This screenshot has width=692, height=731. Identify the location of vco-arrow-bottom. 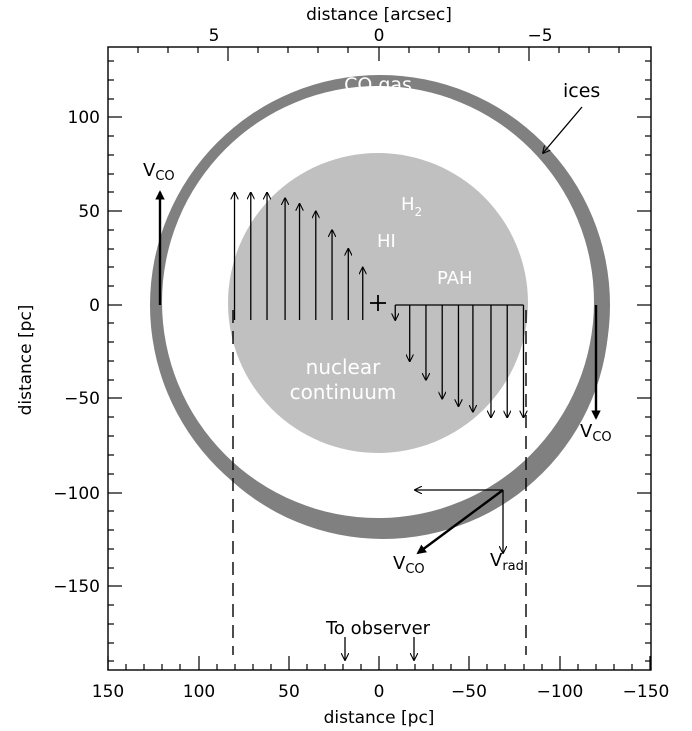
(460, 522).